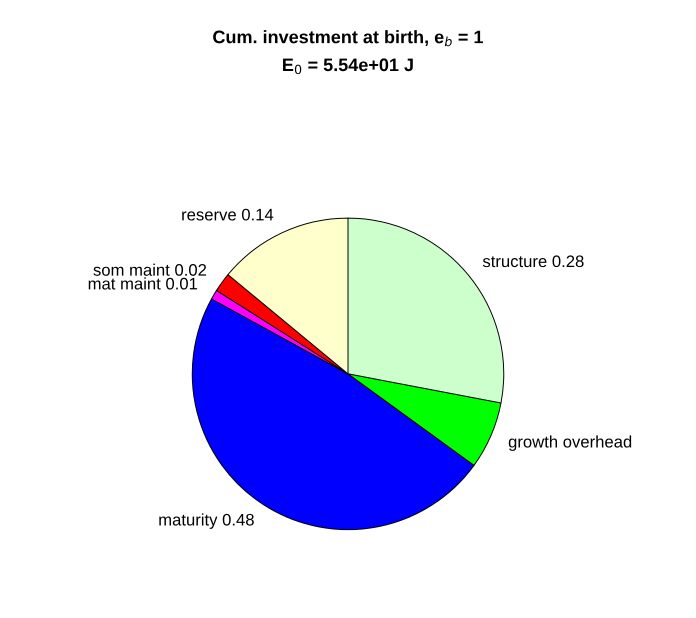 This screenshot has width=696, height=618. I want to click on chart-subtitle: E$_{0}$ = 5.54e+01 J, so click(348, 66).